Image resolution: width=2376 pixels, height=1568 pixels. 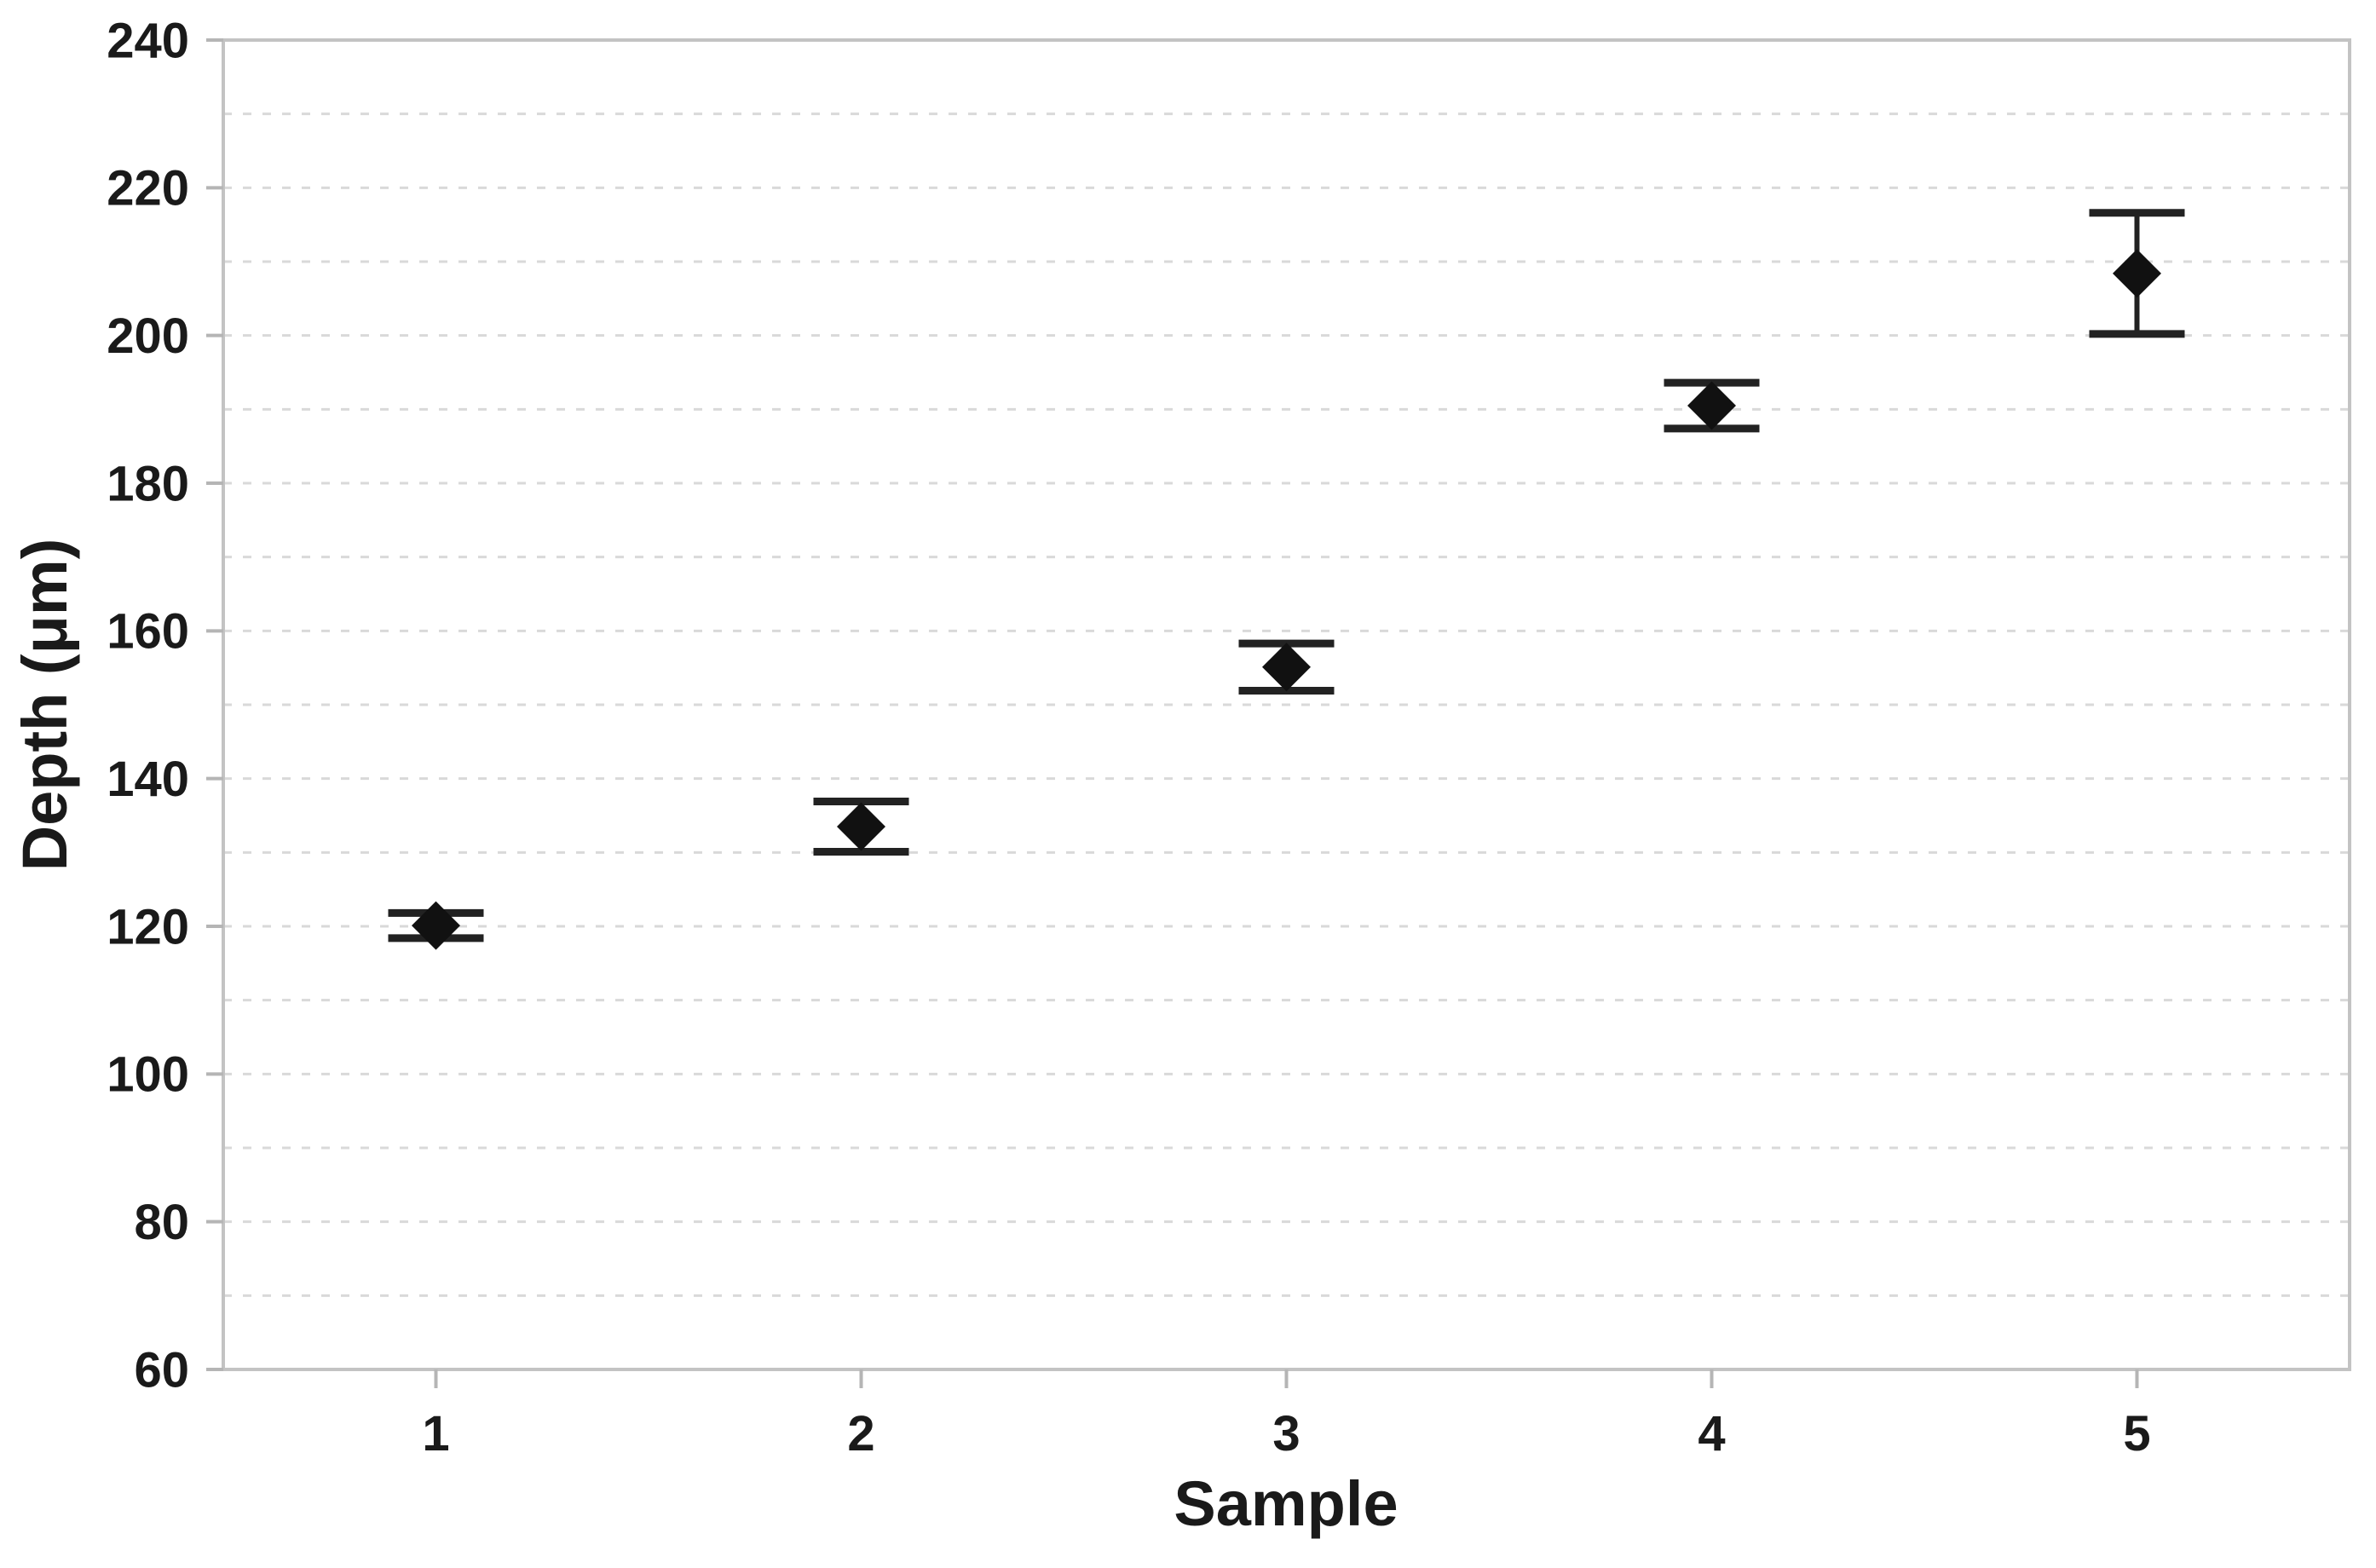 I want to click on x-tick-label: 5, so click(x=2136, y=1433).